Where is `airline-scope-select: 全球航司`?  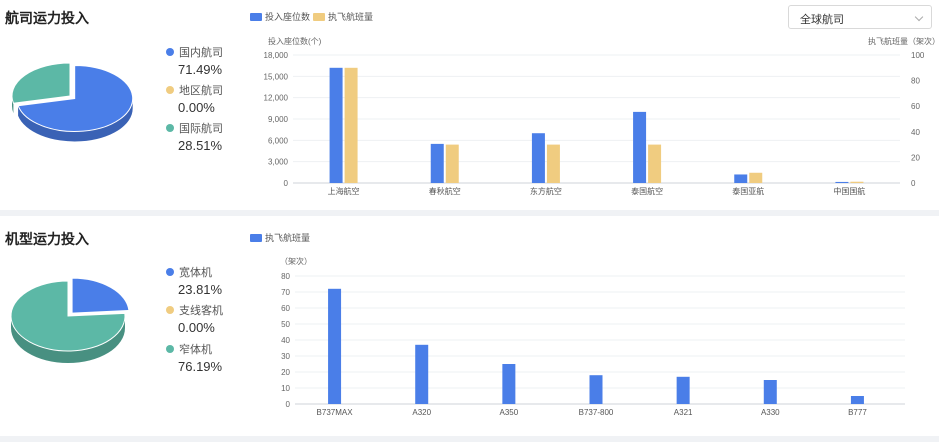
airline-scope-select: 全球航司 is located at coordinates (860, 17).